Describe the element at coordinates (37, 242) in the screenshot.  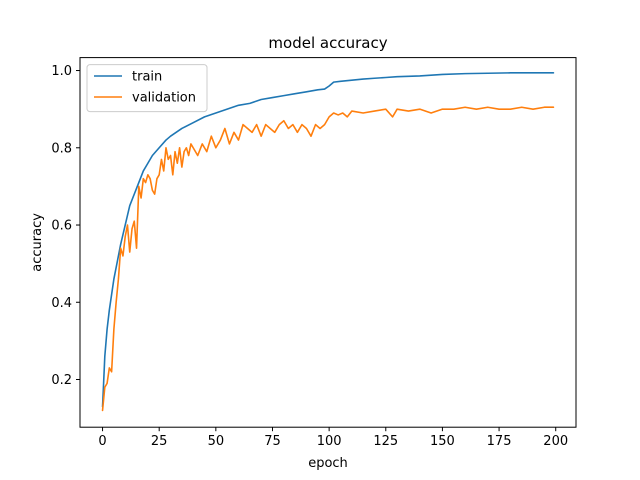
I see `y-axis-title: accuracy` at that location.